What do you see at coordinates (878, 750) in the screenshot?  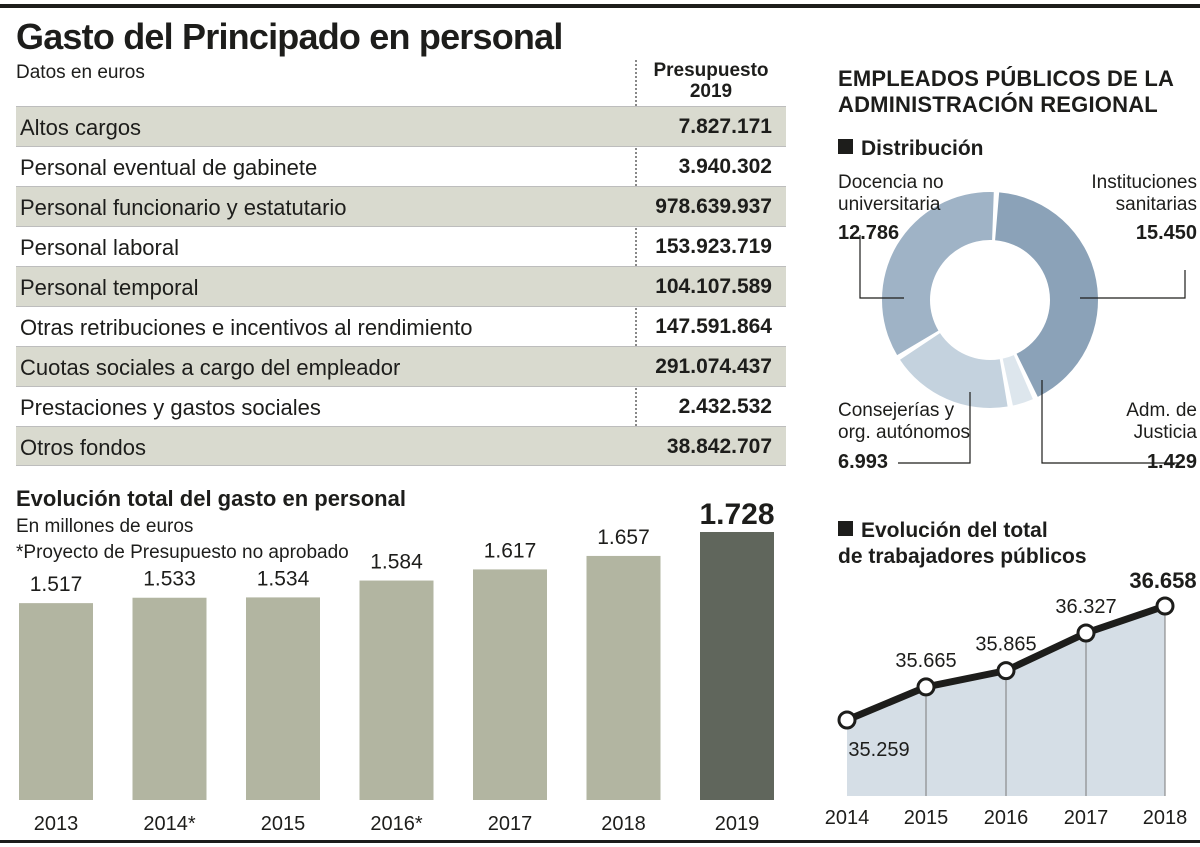 I see `point-value-label: 35.259` at bounding box center [878, 750].